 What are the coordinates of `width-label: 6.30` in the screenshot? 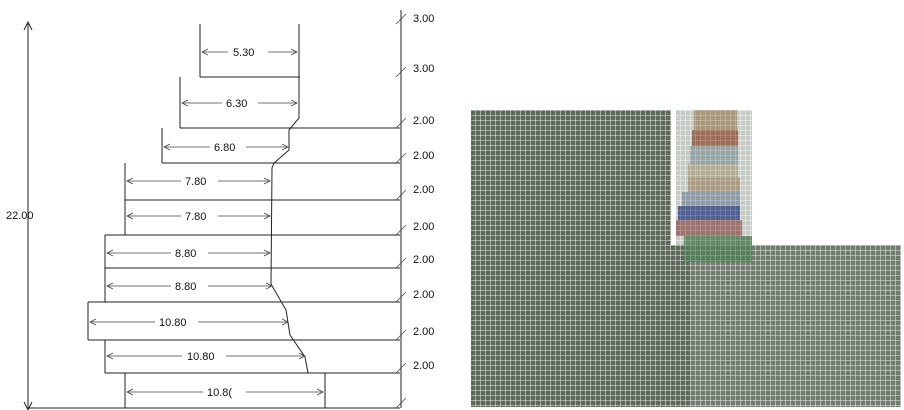 It's located at (236, 104).